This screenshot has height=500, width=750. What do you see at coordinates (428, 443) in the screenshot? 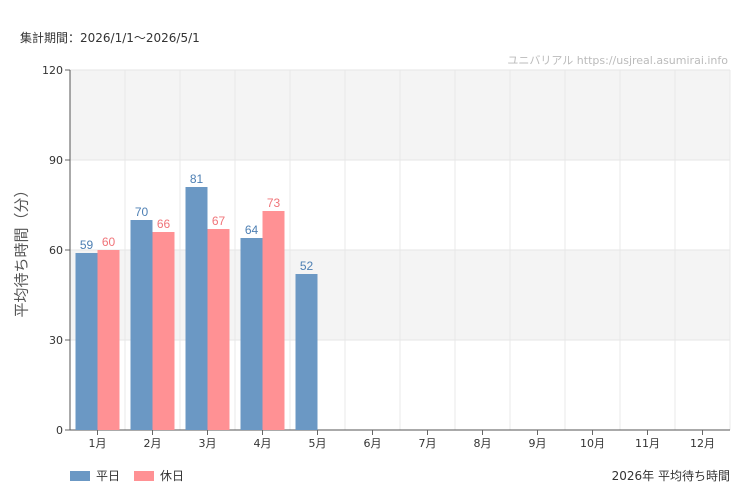
I see `x-tick-label: 7月` at bounding box center [428, 443].